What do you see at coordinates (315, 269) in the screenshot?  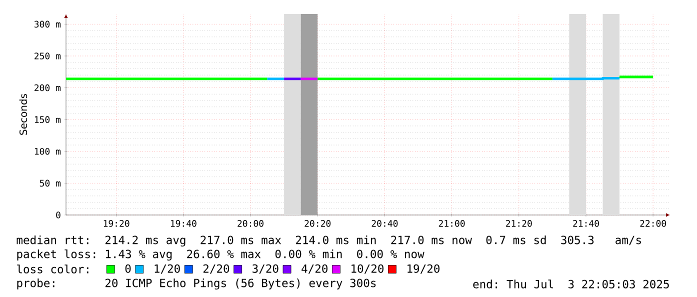 I see `legend-label: 4/20` at bounding box center [315, 269].